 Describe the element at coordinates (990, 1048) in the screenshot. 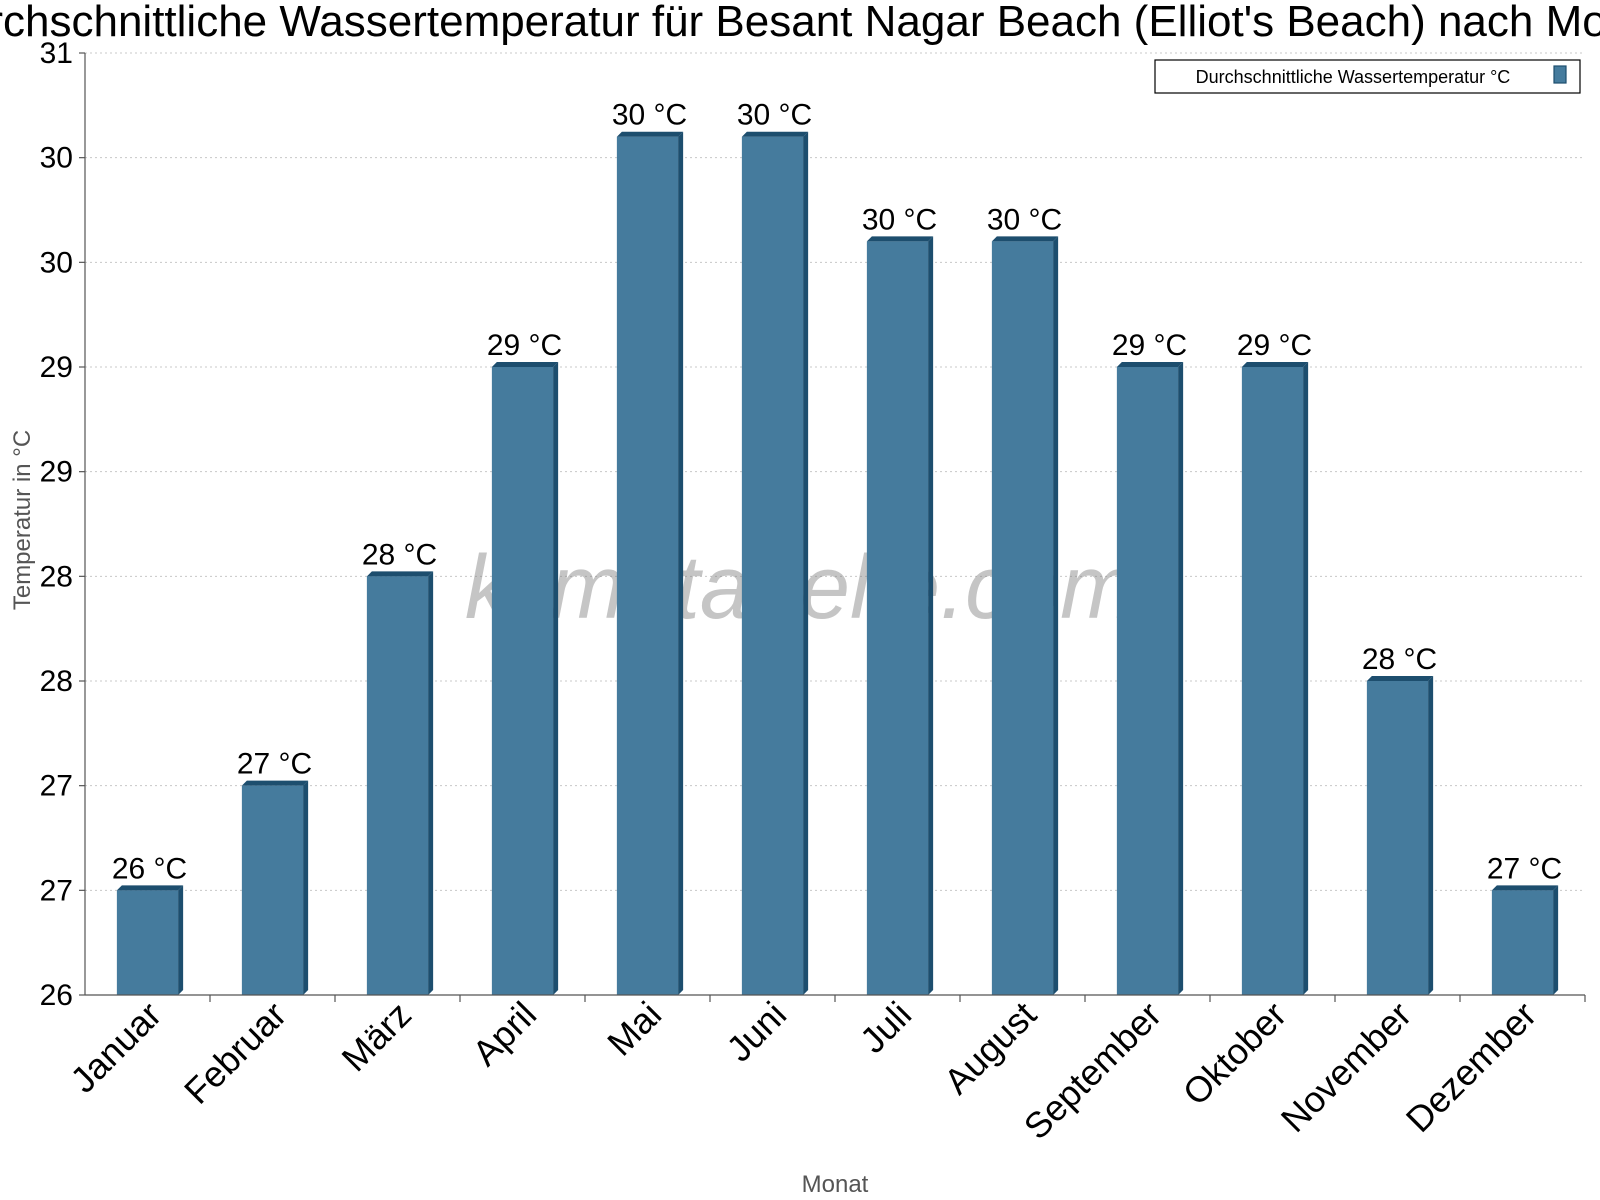

I see `x-tick-label: August` at that location.